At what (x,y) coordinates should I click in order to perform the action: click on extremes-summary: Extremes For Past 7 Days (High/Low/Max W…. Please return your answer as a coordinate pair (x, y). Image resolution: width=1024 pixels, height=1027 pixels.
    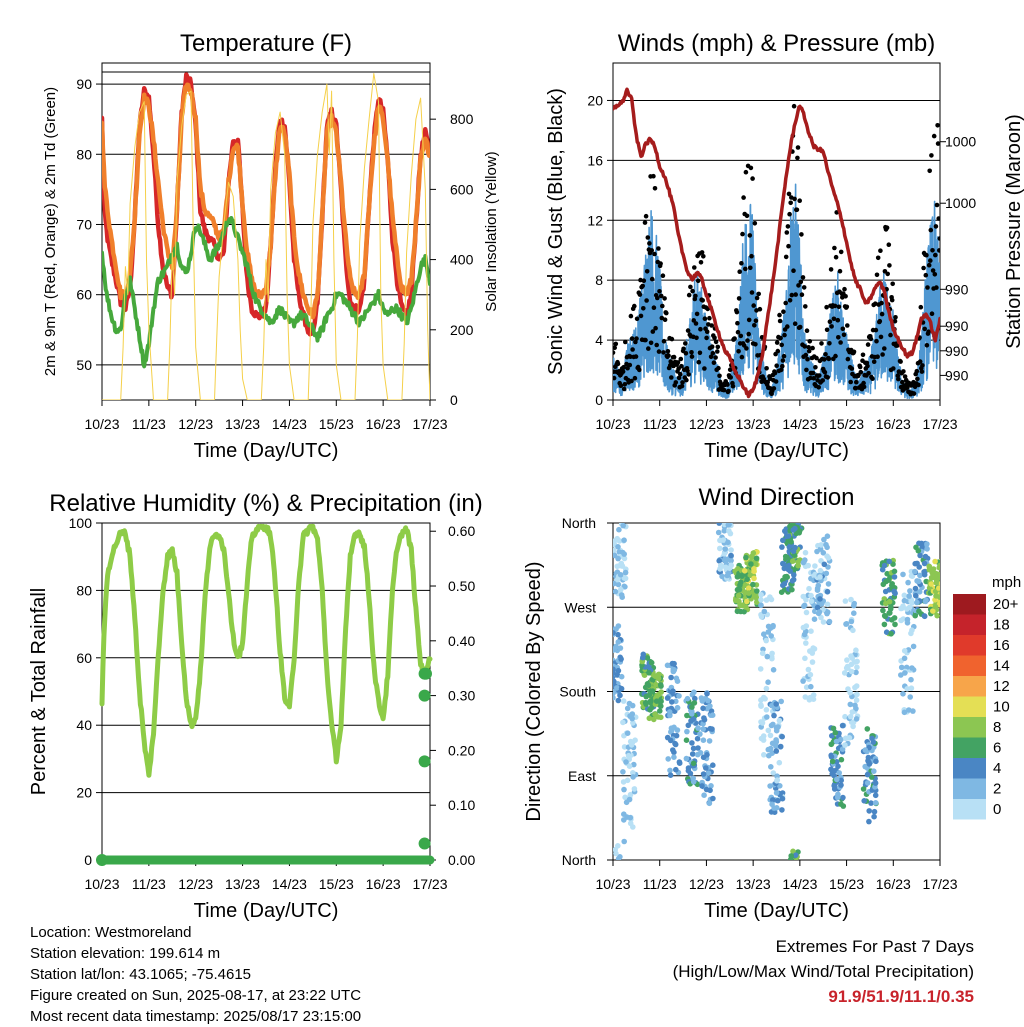
    Looking at the image, I should click on (823, 971).